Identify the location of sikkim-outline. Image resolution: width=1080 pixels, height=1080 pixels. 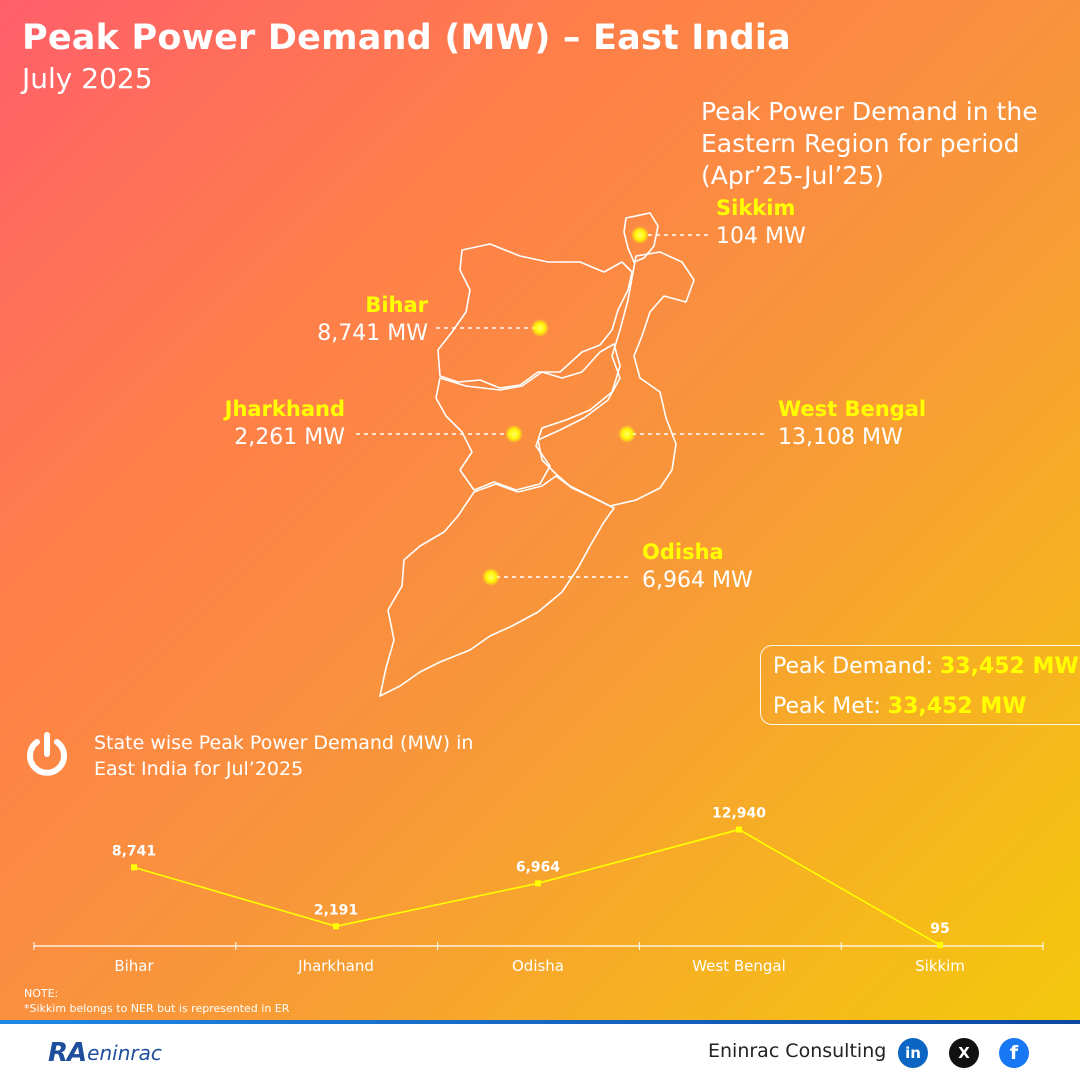
(641, 237).